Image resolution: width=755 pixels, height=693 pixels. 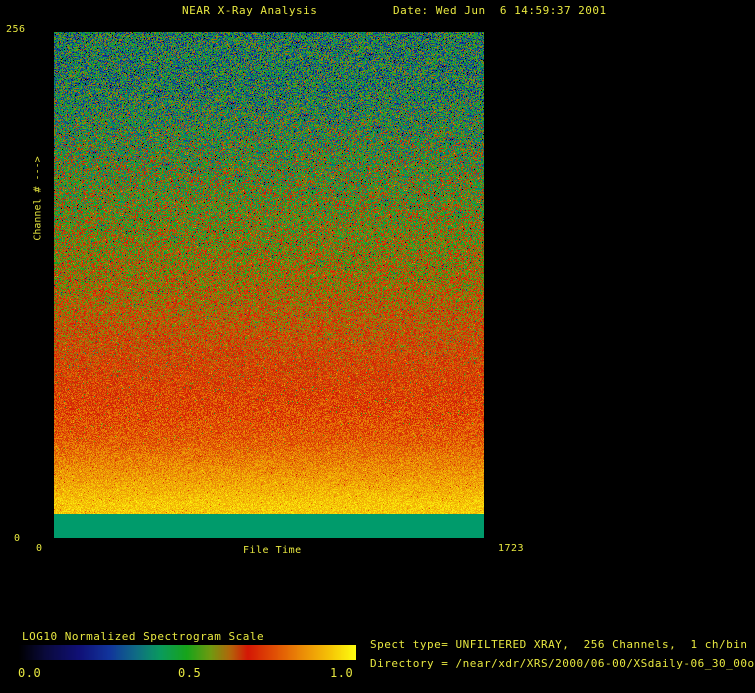 What do you see at coordinates (39, 548) in the screenshot?
I see `x-axis-min-tick: 0` at bounding box center [39, 548].